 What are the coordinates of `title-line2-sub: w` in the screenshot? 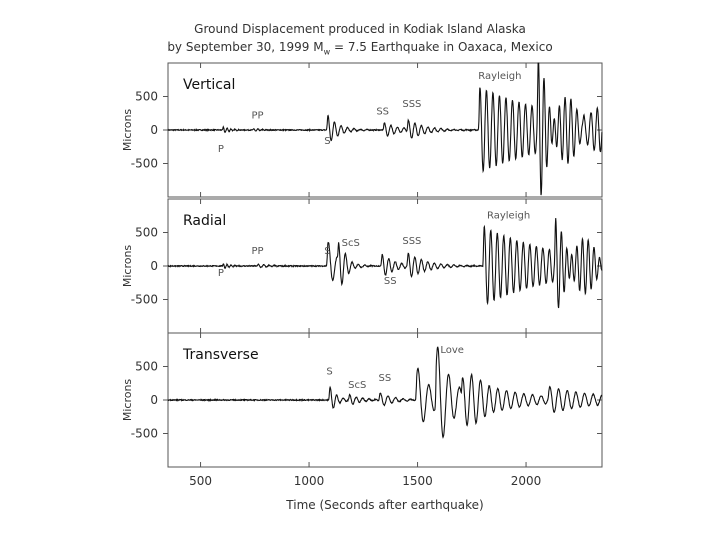 It's located at (327, 52).